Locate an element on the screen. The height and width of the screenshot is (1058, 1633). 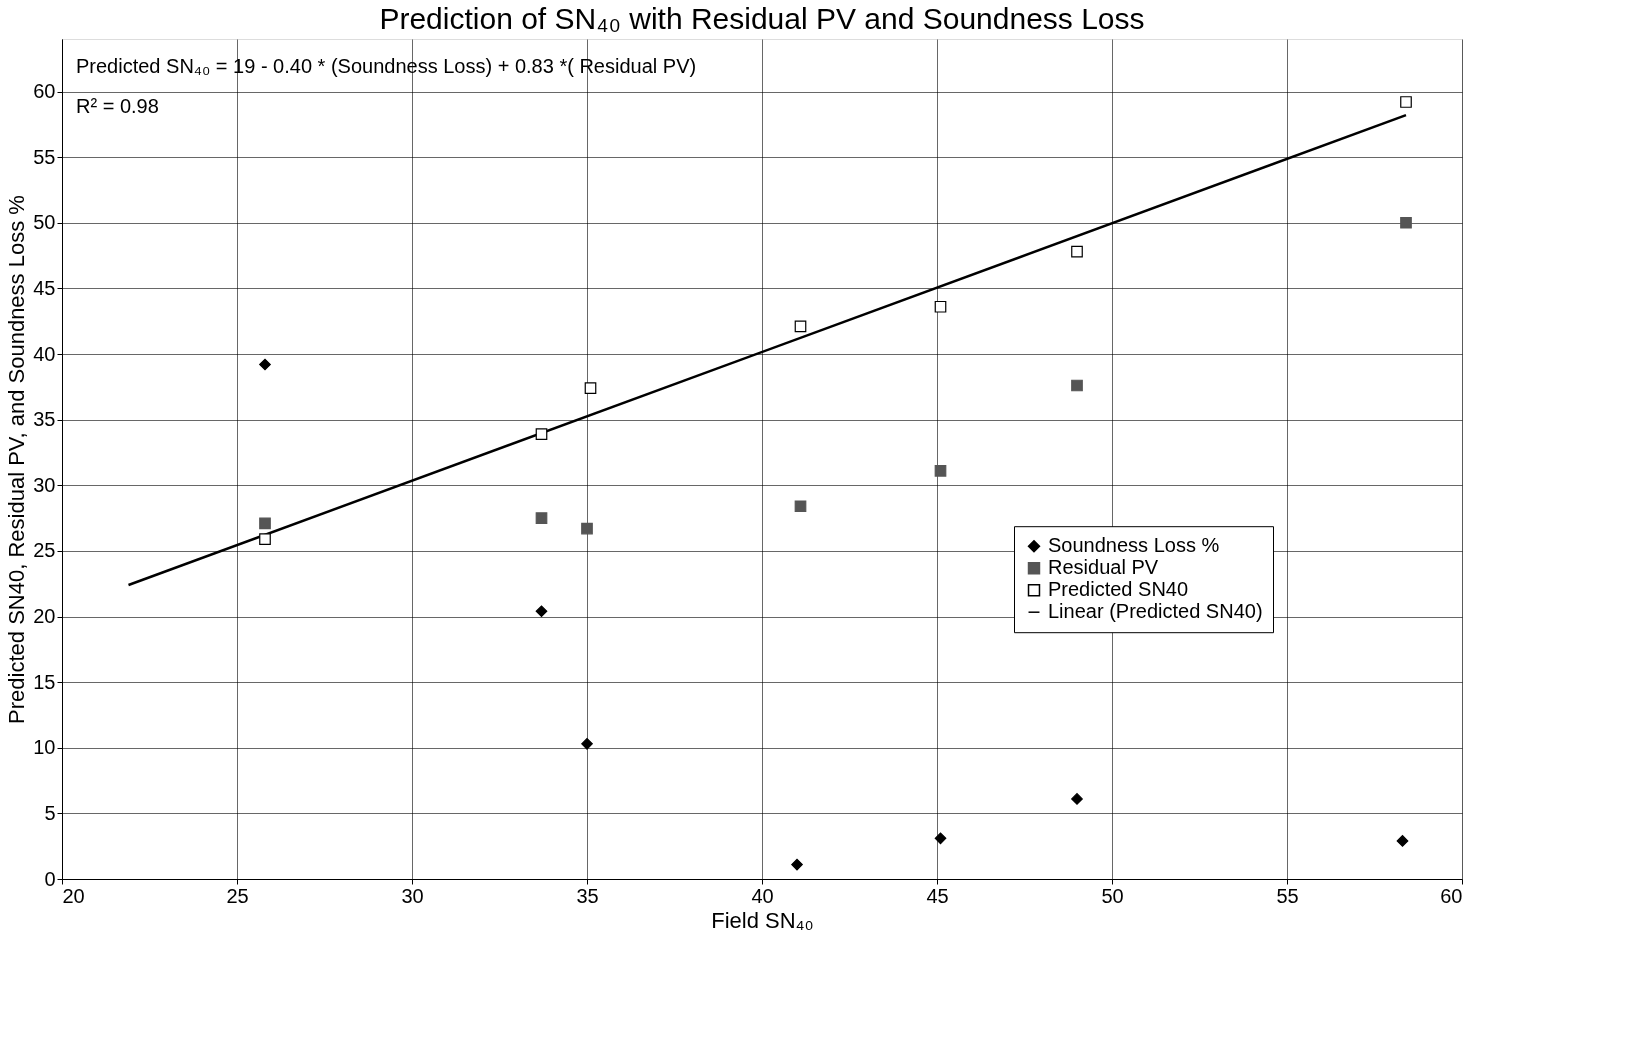
y-tick-label: 60 is located at coordinates (44, 91).